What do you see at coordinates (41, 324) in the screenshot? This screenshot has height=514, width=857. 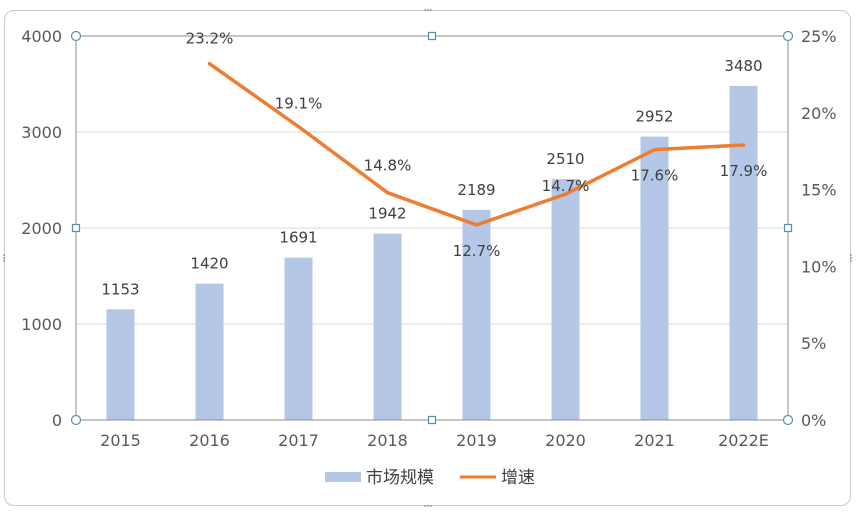 I see `y-left-tick-label: 1000` at bounding box center [41, 324].